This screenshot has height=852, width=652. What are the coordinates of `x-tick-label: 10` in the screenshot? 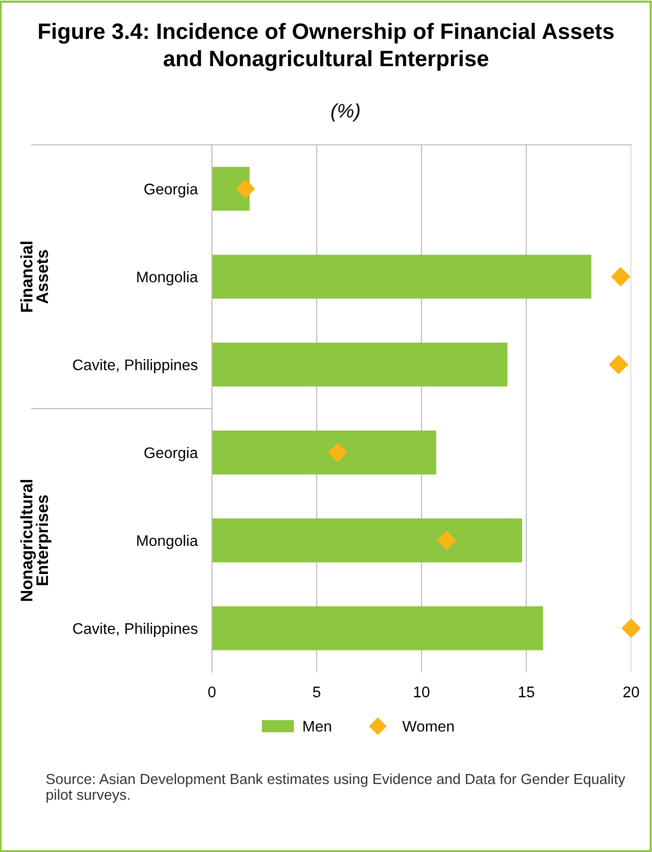 It's located at (422, 692).